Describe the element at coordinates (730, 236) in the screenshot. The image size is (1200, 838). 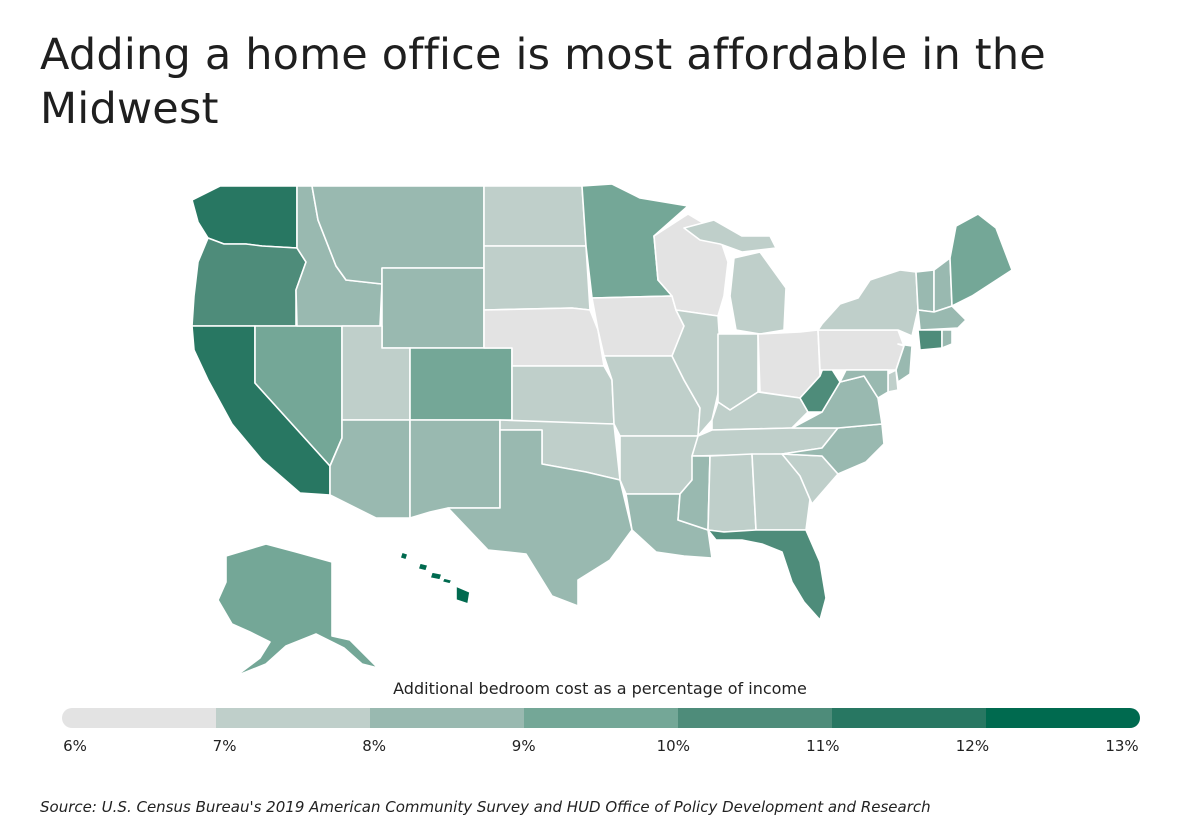
I see `state-MI-UP` at that location.